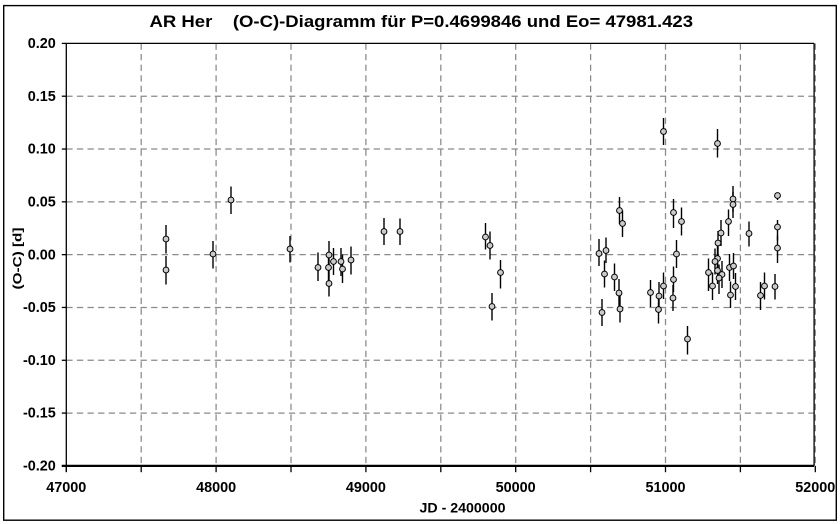 The height and width of the screenshot is (524, 840). I want to click on svg-text: 0.00, so click(42, 255).